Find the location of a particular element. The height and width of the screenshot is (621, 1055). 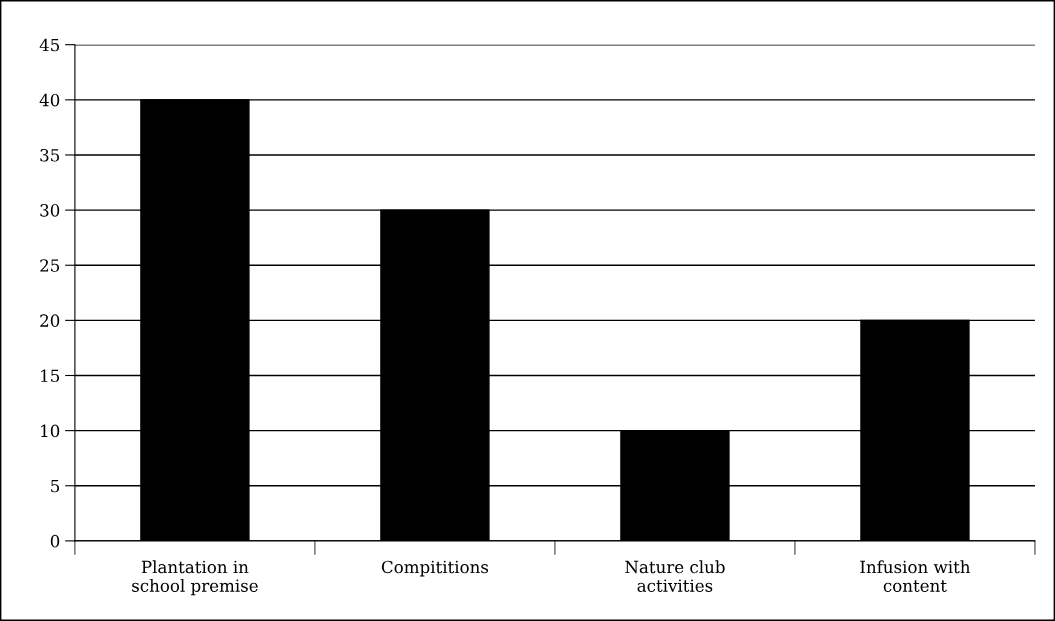

y-tick-label: 45 is located at coordinates (49, 45).